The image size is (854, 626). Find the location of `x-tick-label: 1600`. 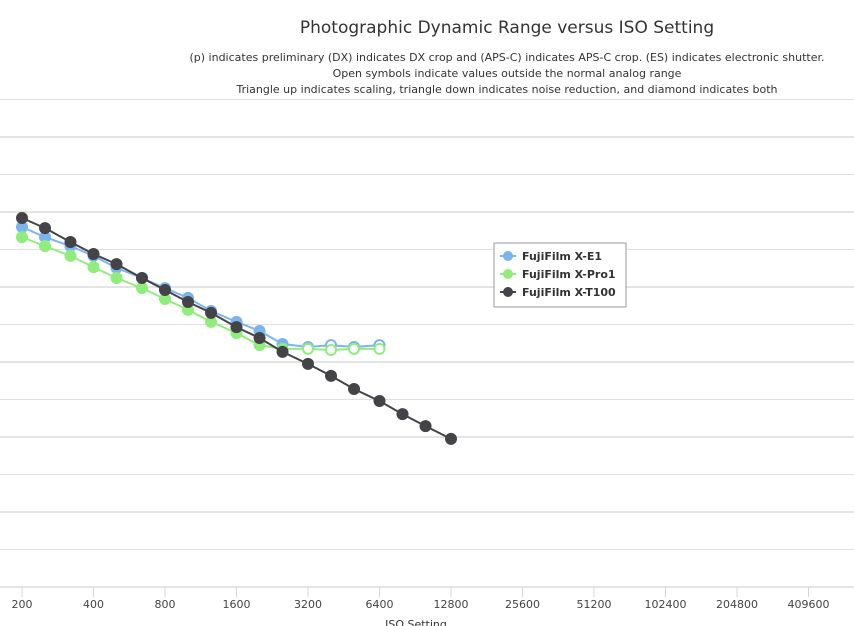

x-tick-label: 1600 is located at coordinates (237, 604).